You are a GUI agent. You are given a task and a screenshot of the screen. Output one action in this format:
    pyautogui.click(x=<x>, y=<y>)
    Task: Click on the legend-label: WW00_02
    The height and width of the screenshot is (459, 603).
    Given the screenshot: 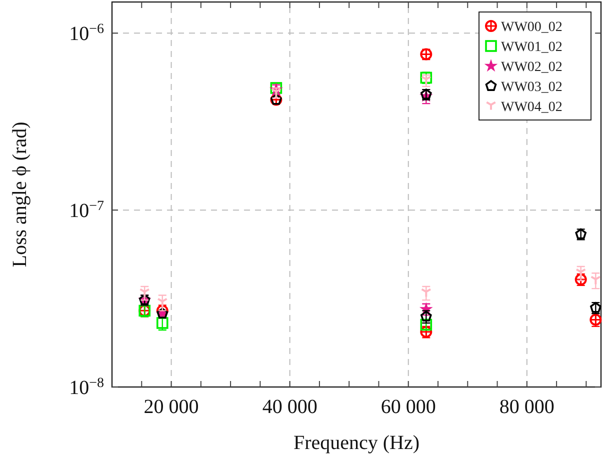 What is the action you would take?
    pyautogui.click(x=531, y=27)
    